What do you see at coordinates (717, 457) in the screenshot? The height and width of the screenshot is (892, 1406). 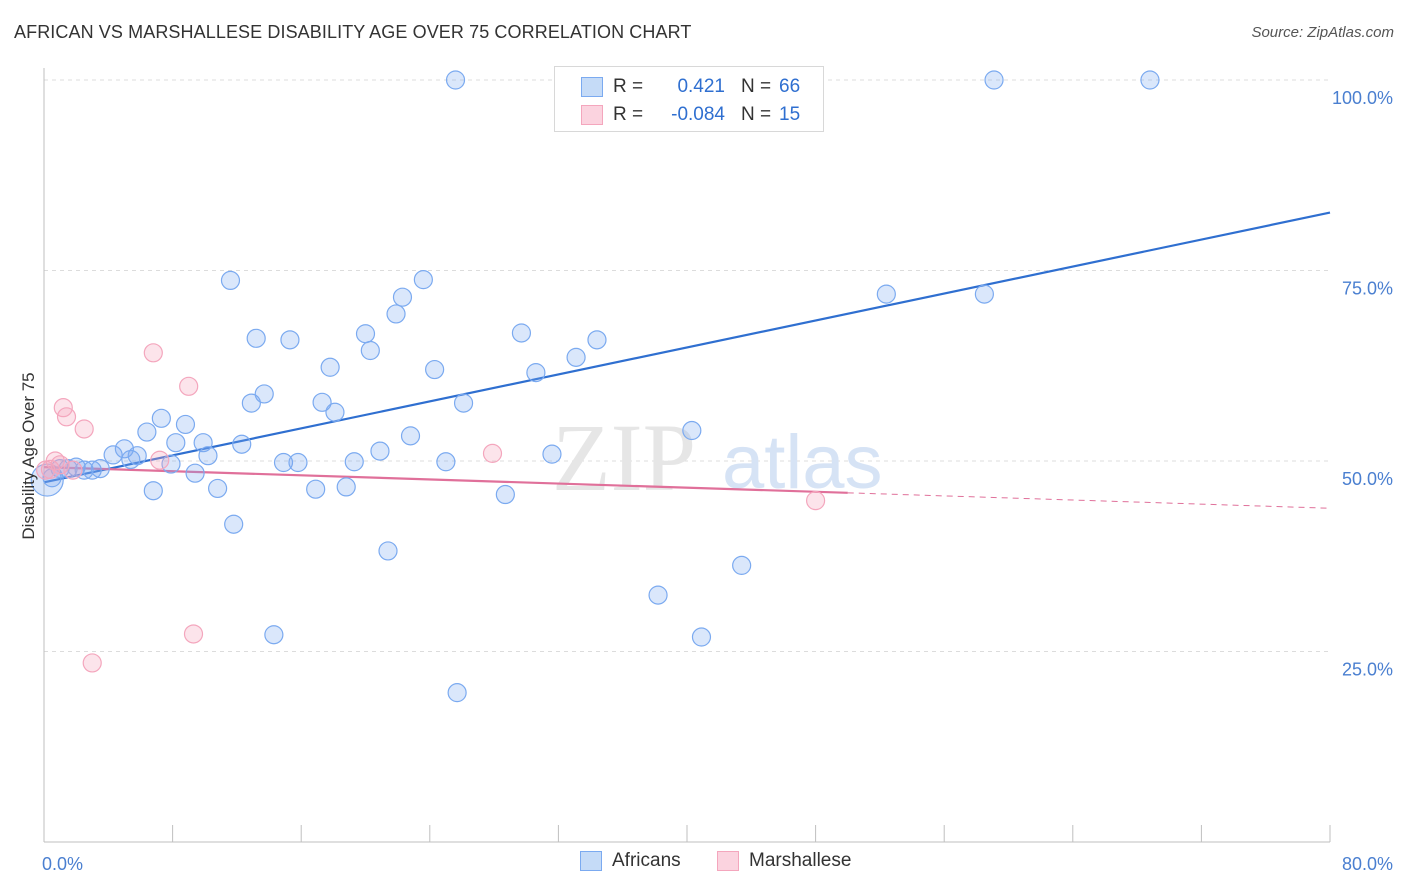 I see `watermark: ZIP atlas` at bounding box center [717, 457].